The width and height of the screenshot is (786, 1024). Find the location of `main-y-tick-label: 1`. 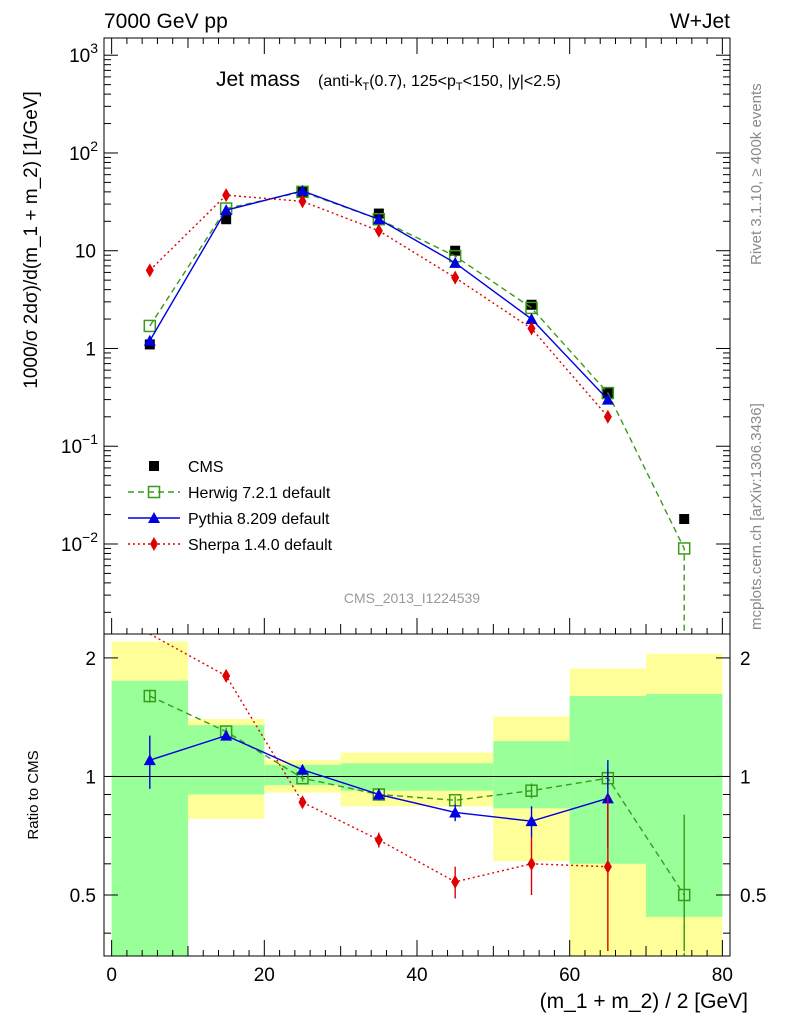

main-y-tick-label: 1 is located at coordinates (90, 349).